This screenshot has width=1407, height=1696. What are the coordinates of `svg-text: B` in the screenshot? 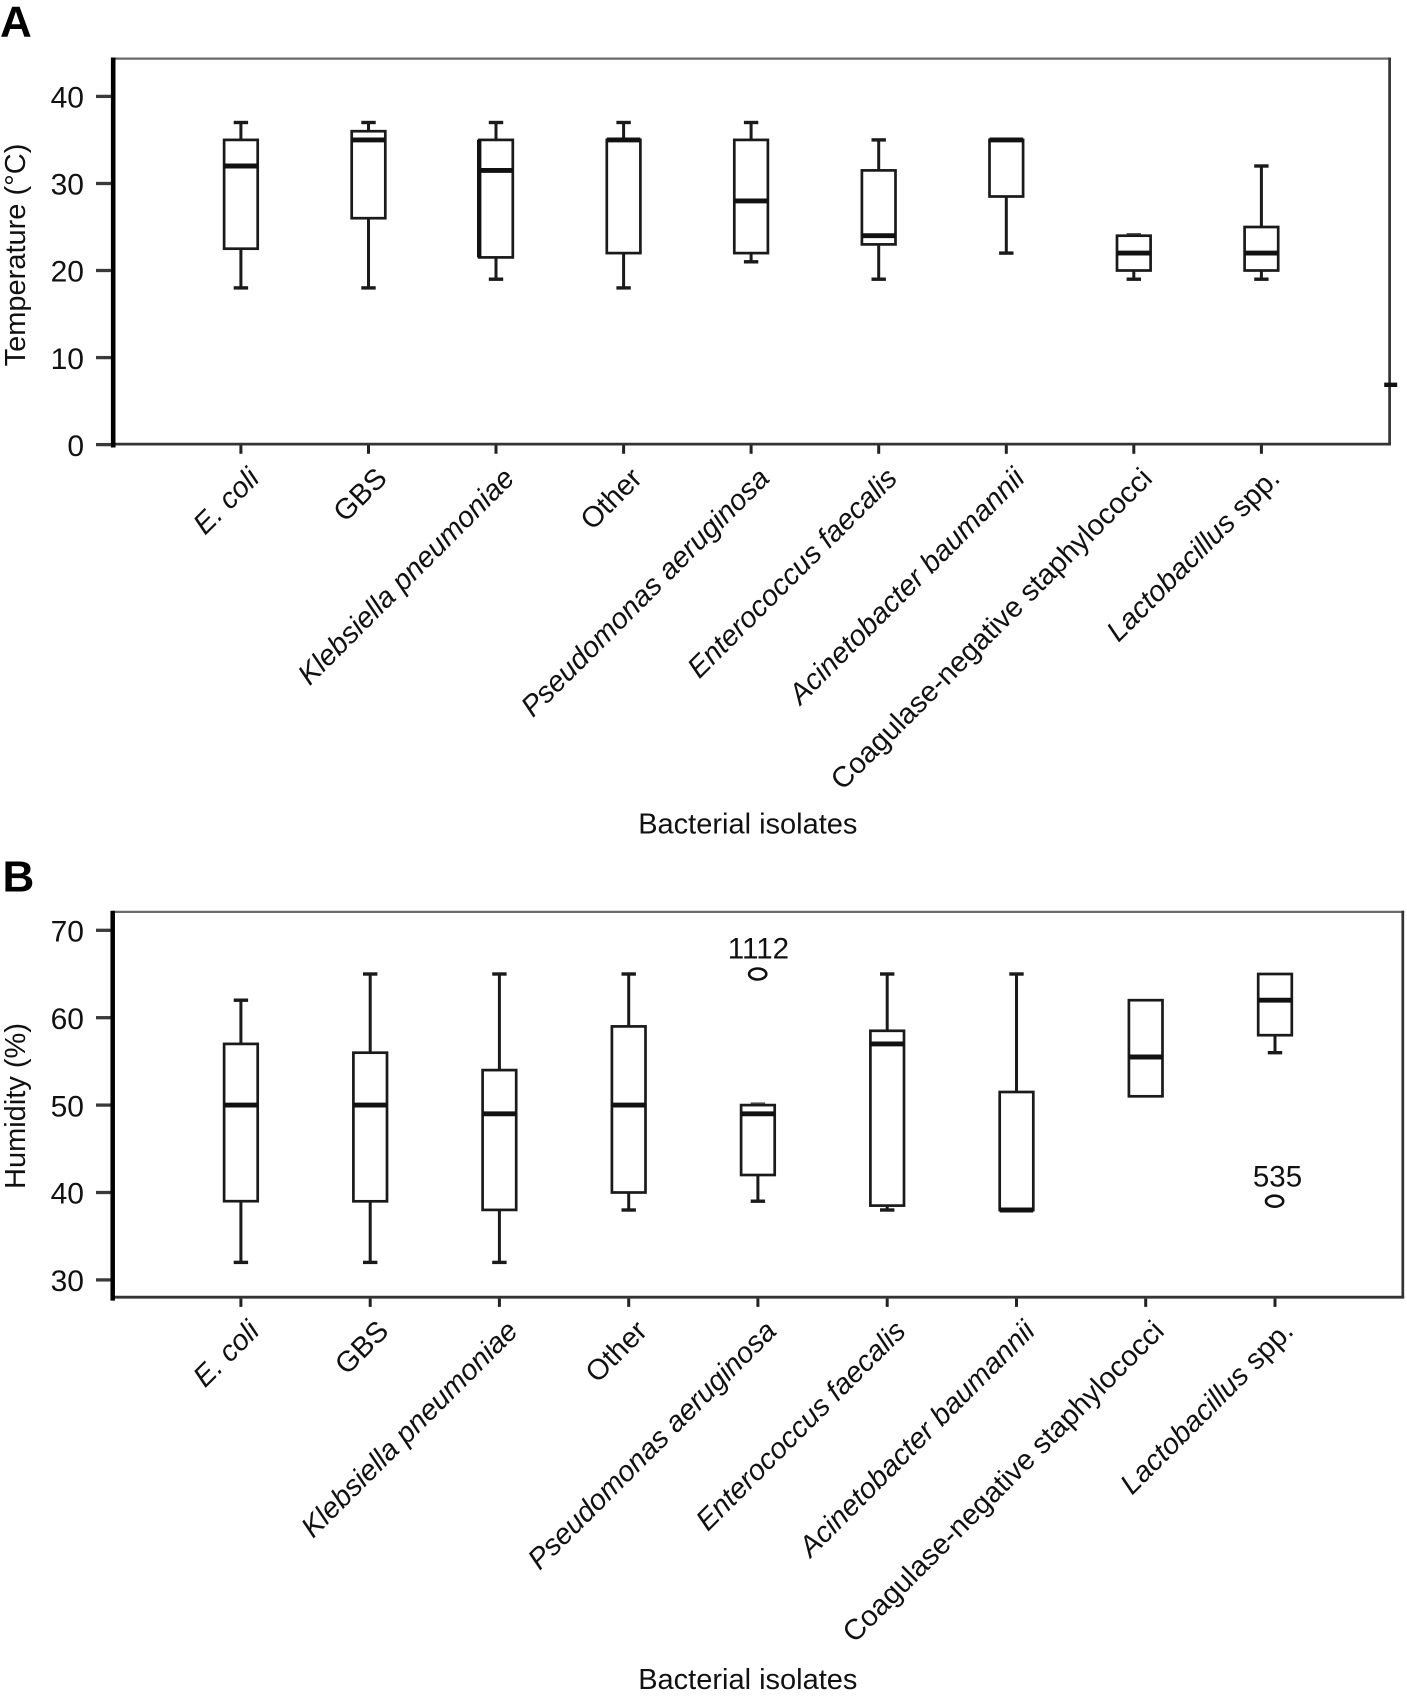 It's located at (19, 877).